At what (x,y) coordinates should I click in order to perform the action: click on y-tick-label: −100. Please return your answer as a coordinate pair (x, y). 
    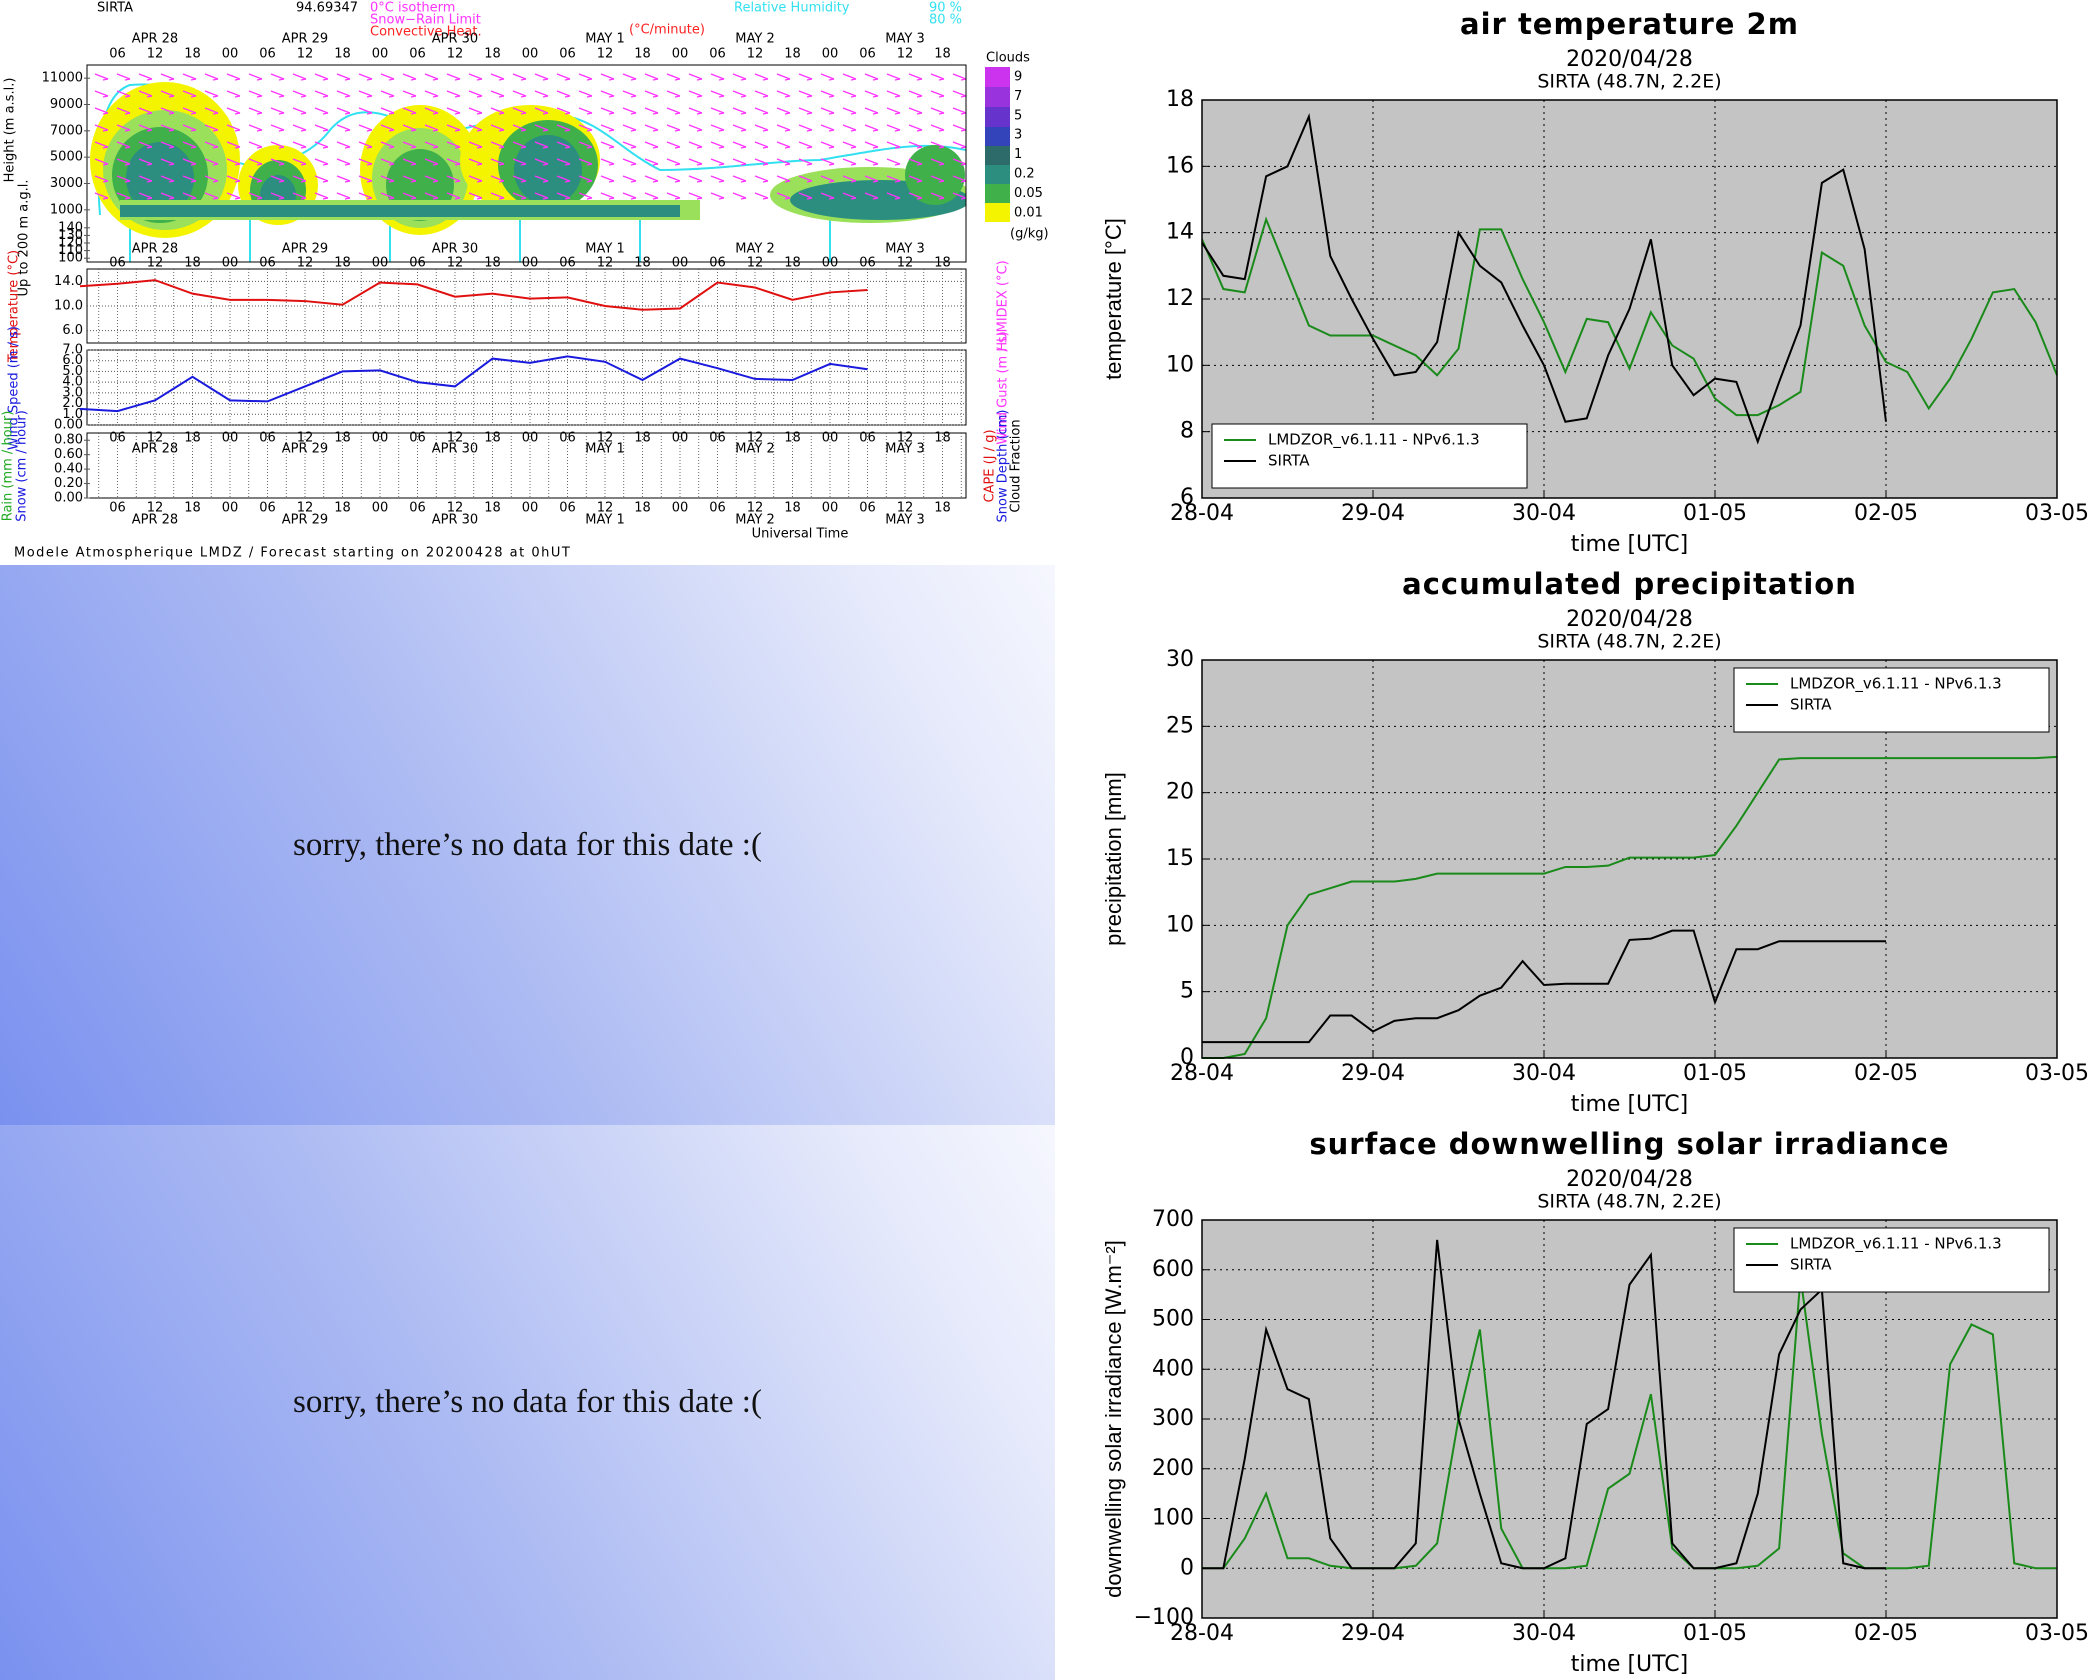
    Looking at the image, I should click on (1164, 1617).